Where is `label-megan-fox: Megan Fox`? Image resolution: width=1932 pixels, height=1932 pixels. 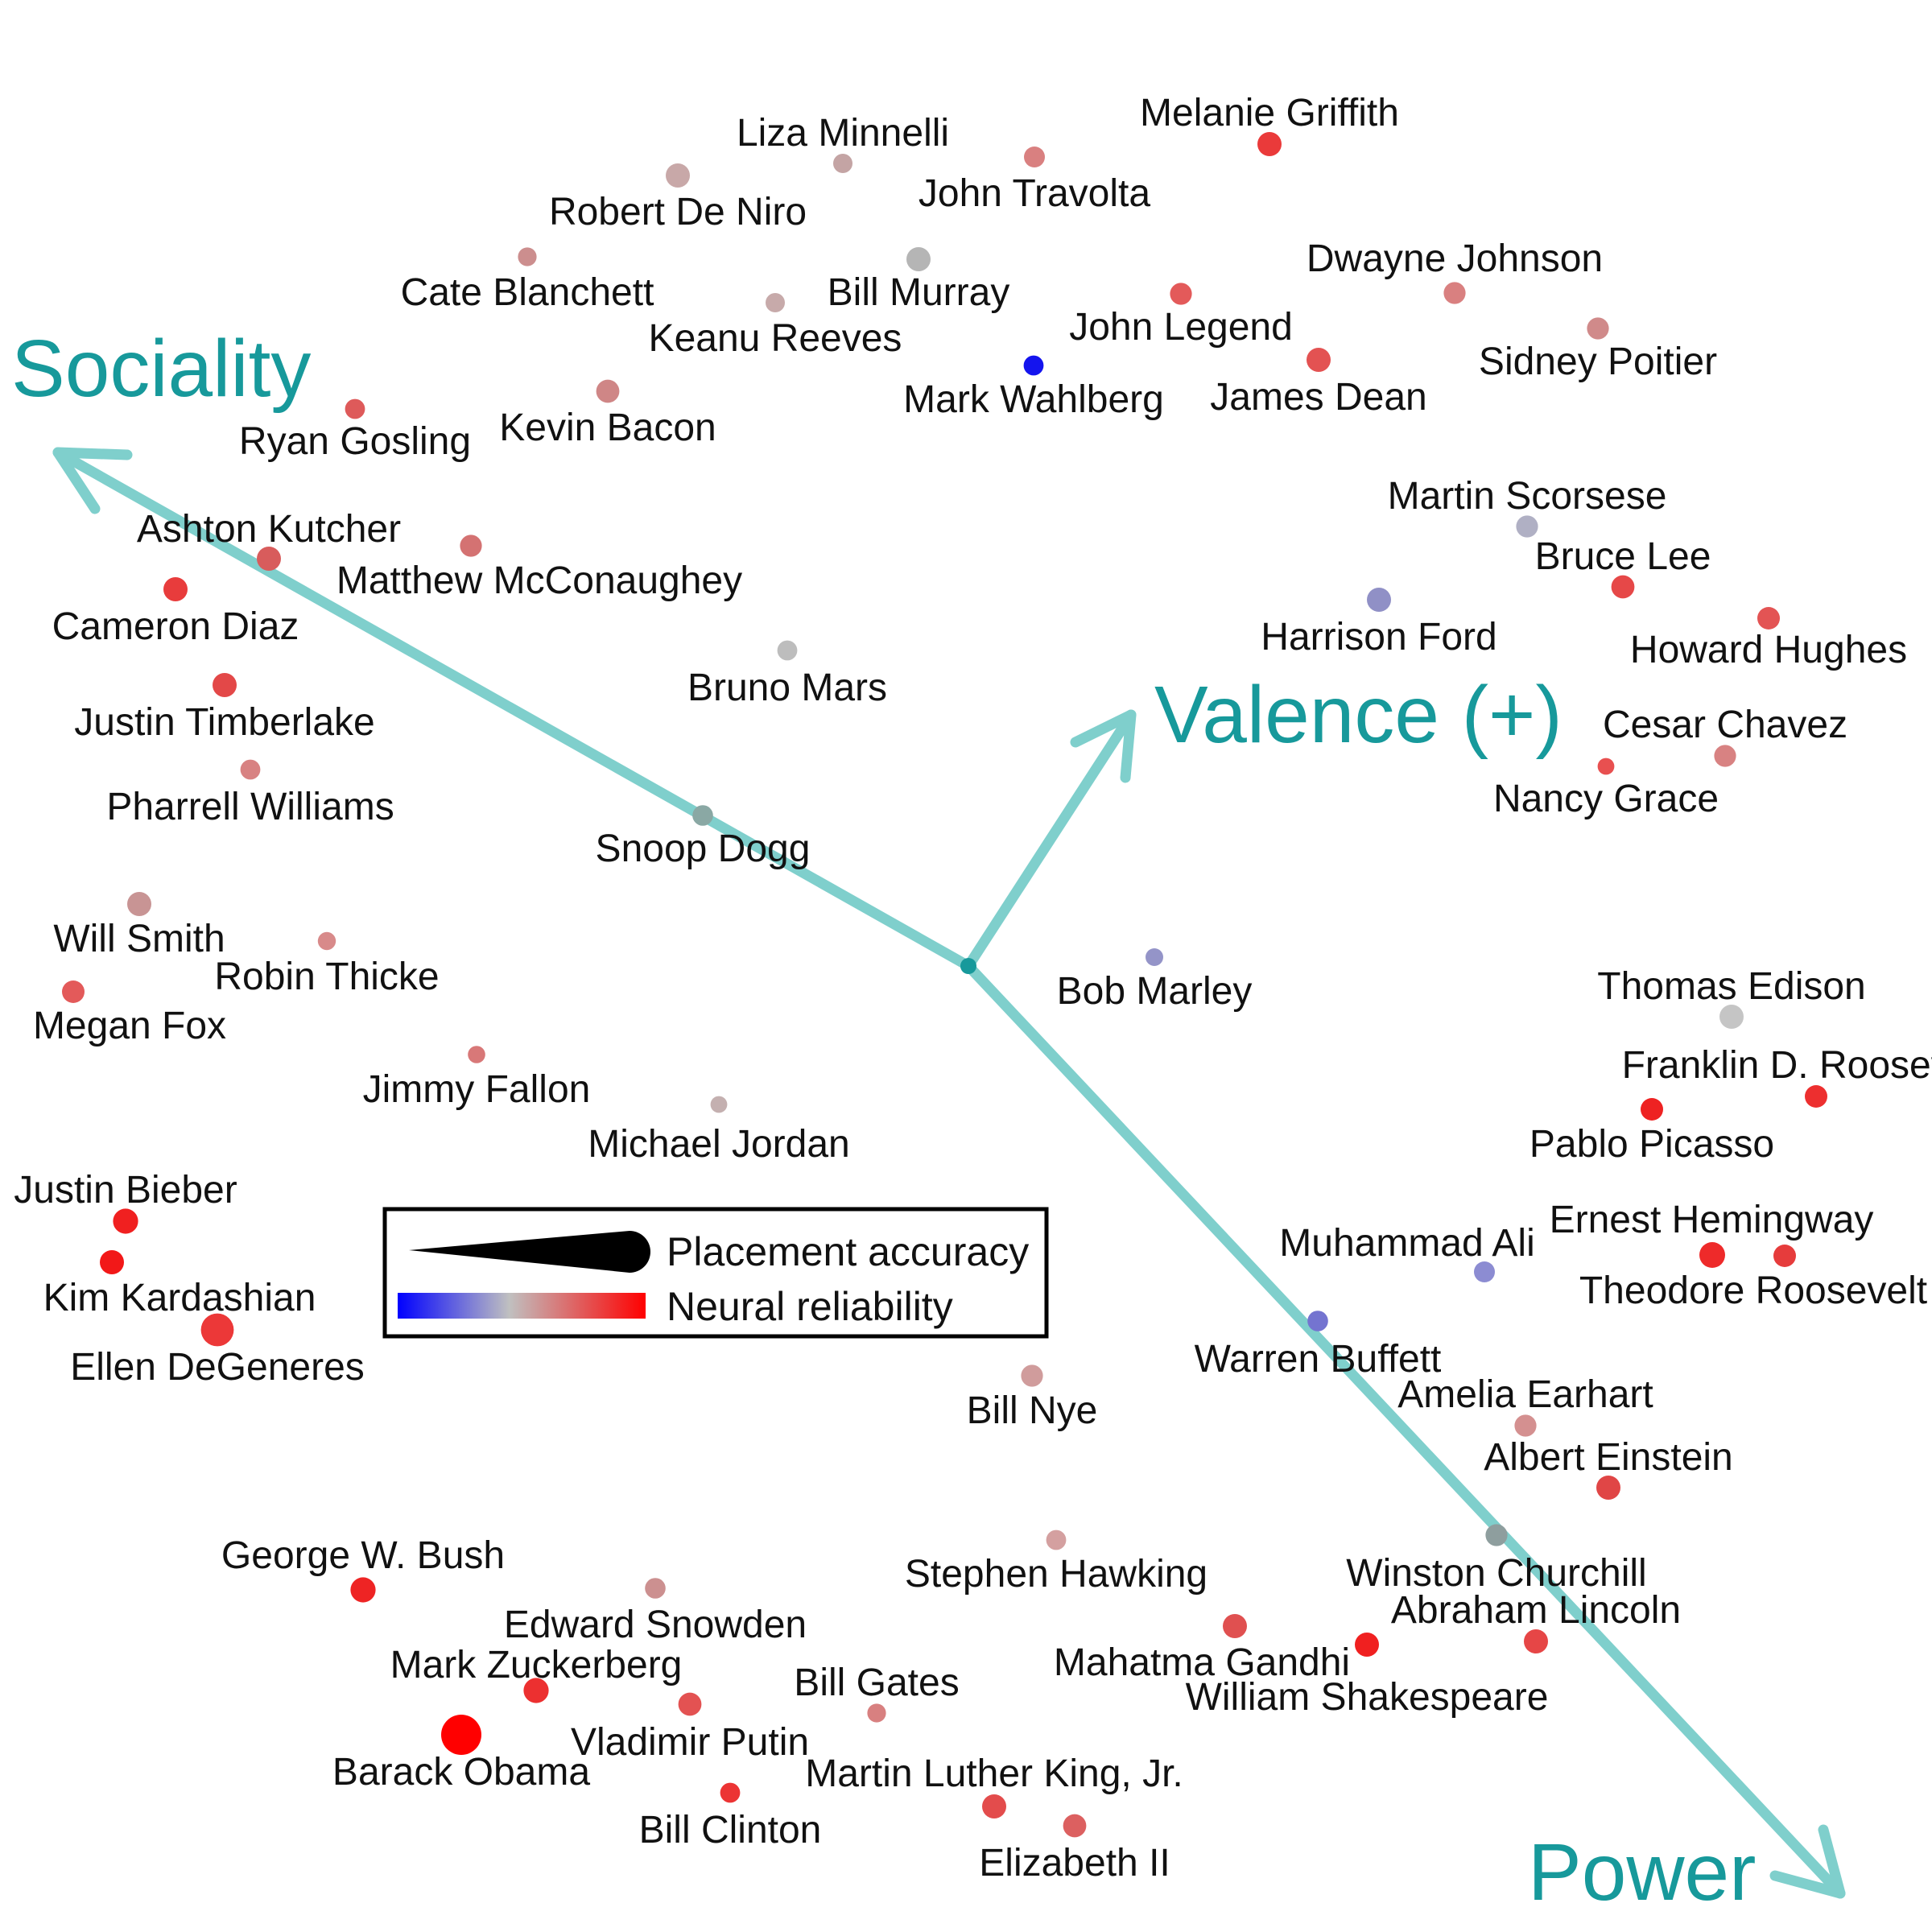
label-megan-fox: Megan Fox is located at coordinates (129, 1026).